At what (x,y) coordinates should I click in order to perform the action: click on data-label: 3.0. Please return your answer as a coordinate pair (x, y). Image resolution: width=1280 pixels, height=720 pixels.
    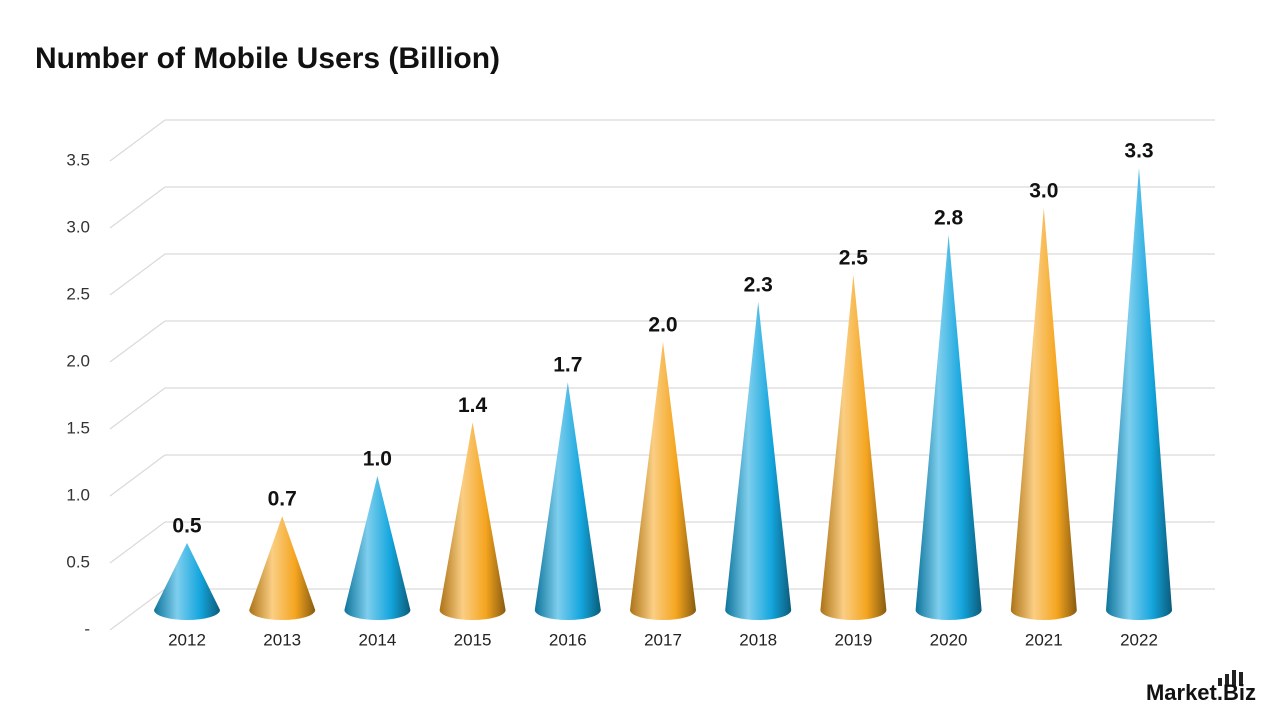
    Looking at the image, I should click on (1043, 191).